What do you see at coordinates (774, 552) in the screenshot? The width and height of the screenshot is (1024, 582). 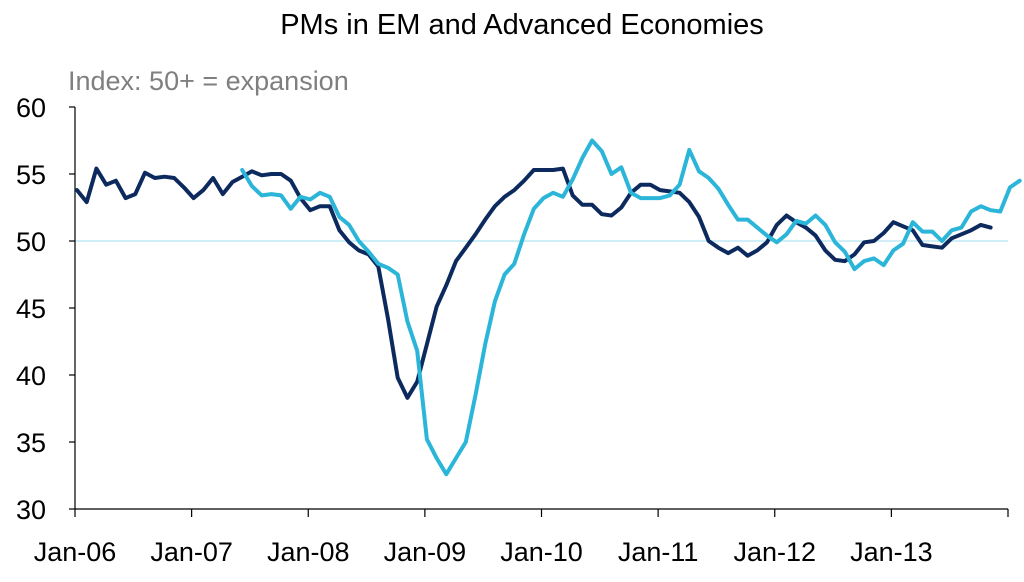 I see `x-tick-label: Jan-12` at bounding box center [774, 552].